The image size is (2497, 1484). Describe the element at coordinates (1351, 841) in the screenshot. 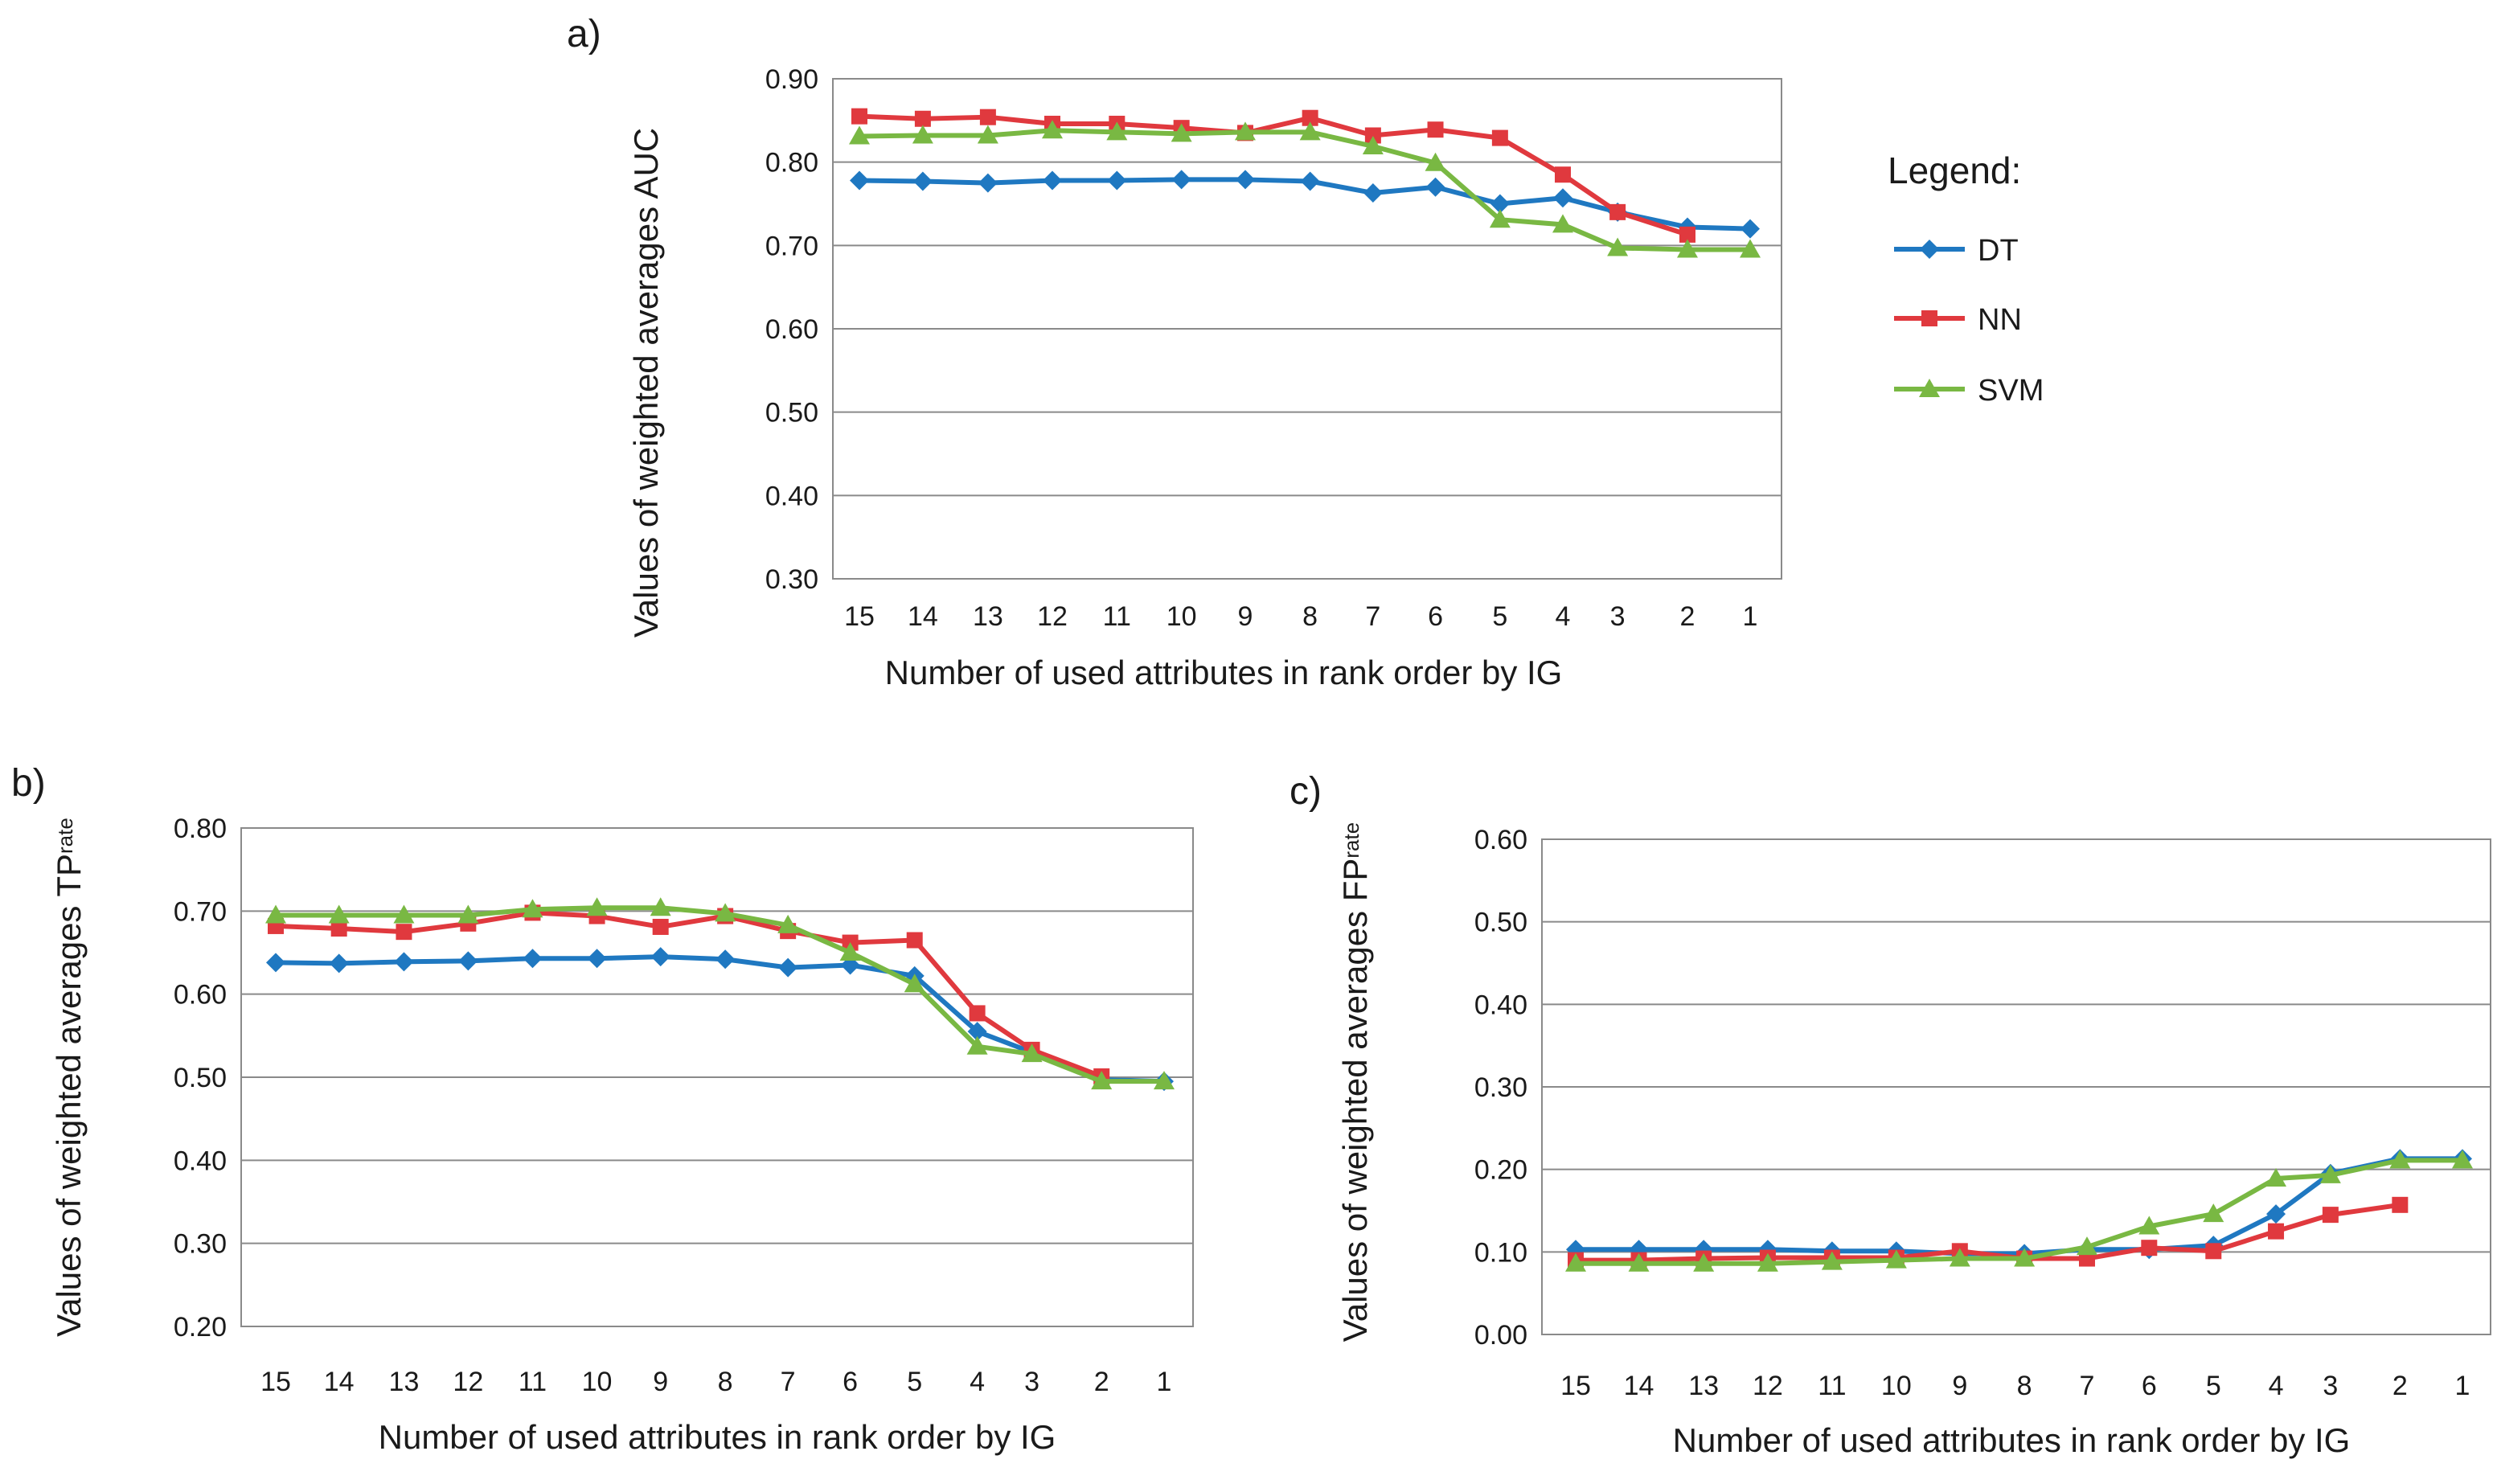

I see `y-axis-title-c-sub: rate` at that location.